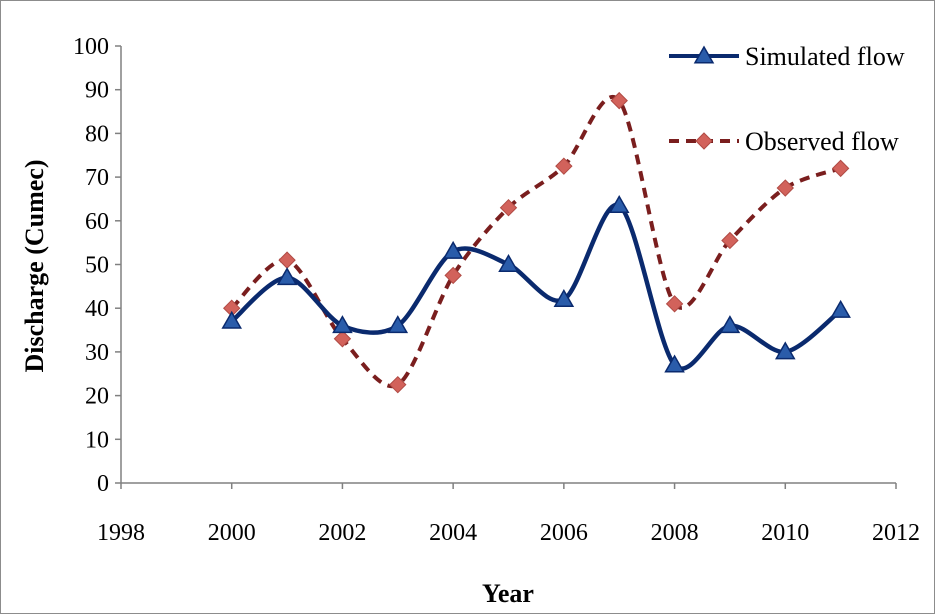 The image size is (935, 615). Describe the element at coordinates (675, 533) in the screenshot. I see `x-tick-label: 2008` at that location.